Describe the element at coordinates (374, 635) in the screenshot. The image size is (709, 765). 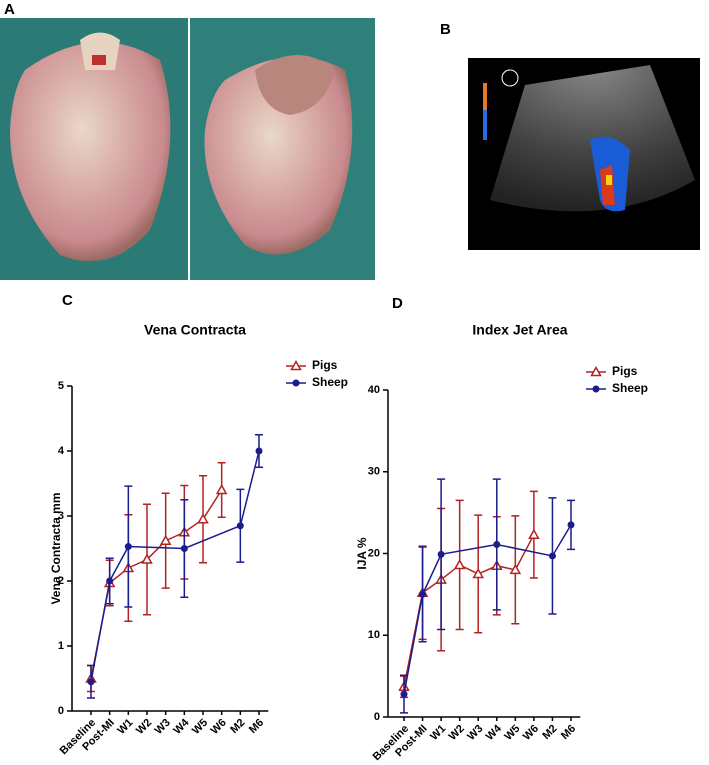
I see `y-tick-label: 10` at that location.